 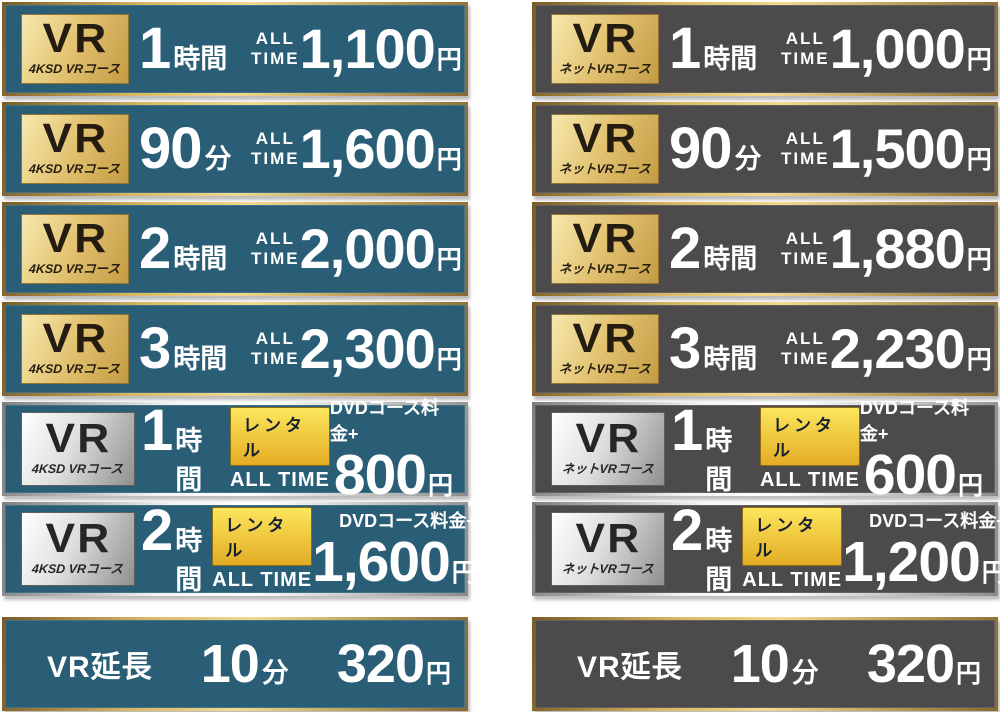 I want to click on duration: 1 時間, so click(x=180, y=449).